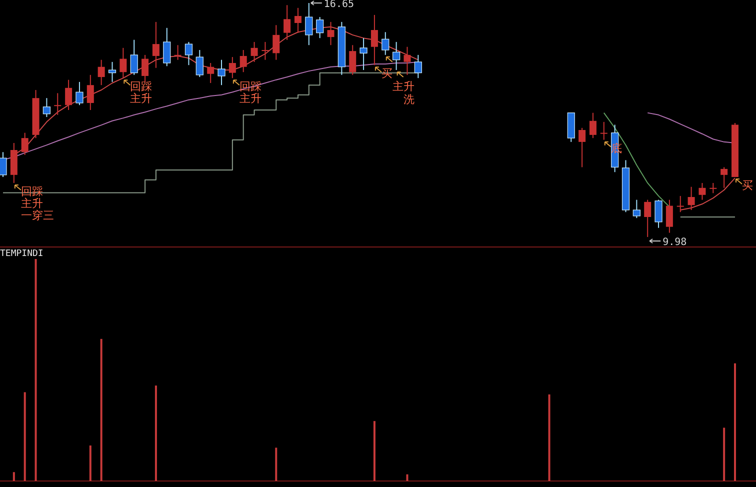  What do you see at coordinates (747, 185) in the screenshot?
I see `text: 买` at bounding box center [747, 185].